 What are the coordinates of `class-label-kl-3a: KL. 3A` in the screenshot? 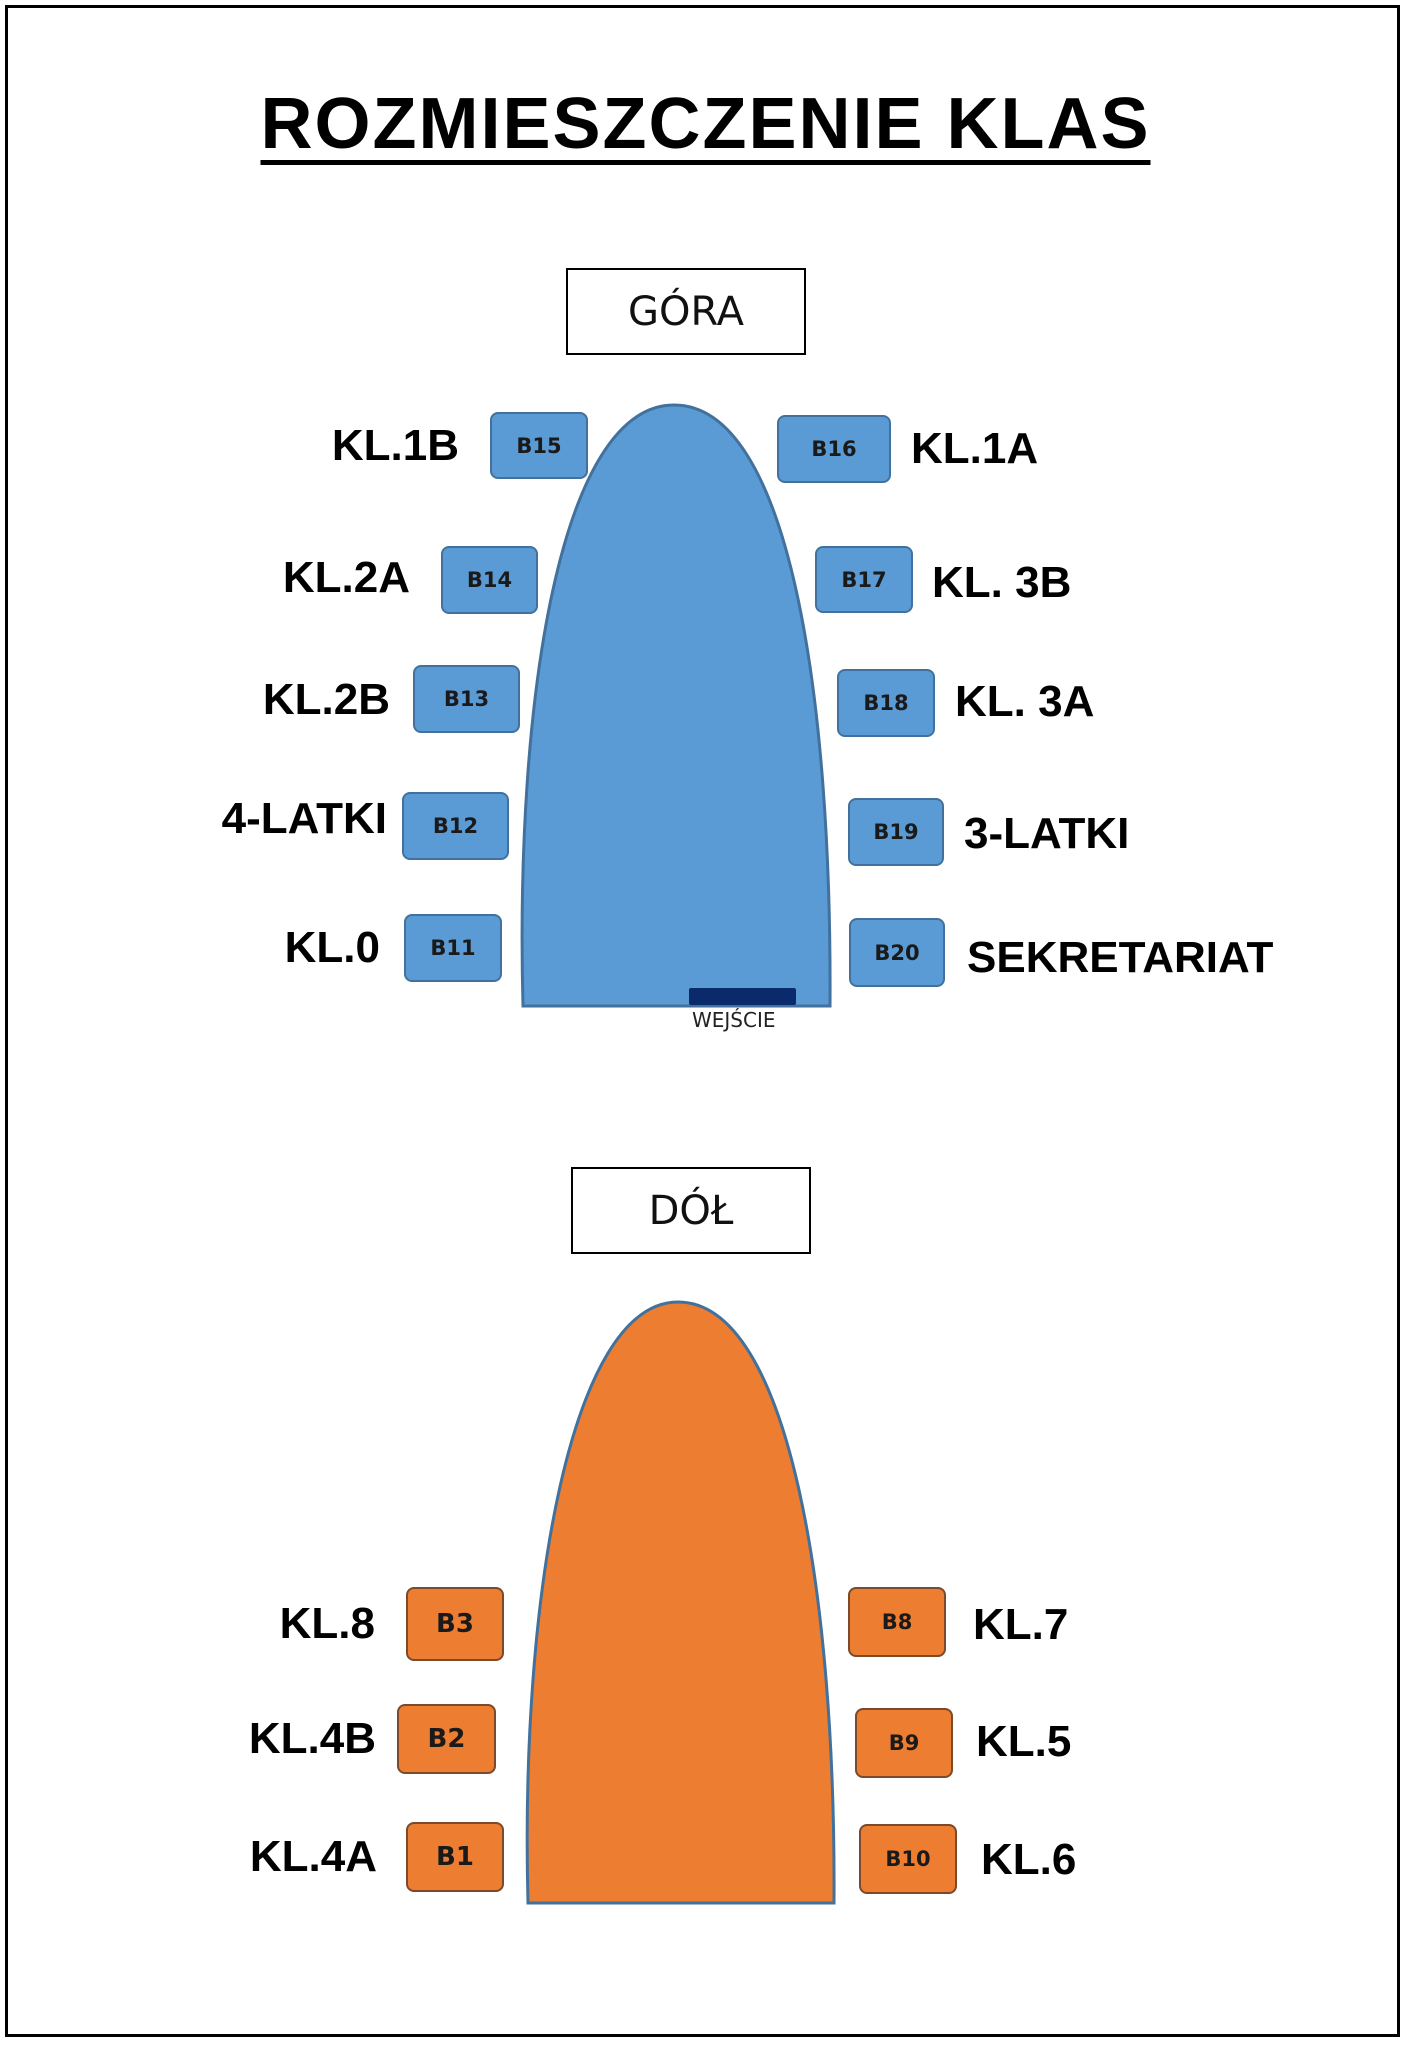 It's located at (1025, 701).